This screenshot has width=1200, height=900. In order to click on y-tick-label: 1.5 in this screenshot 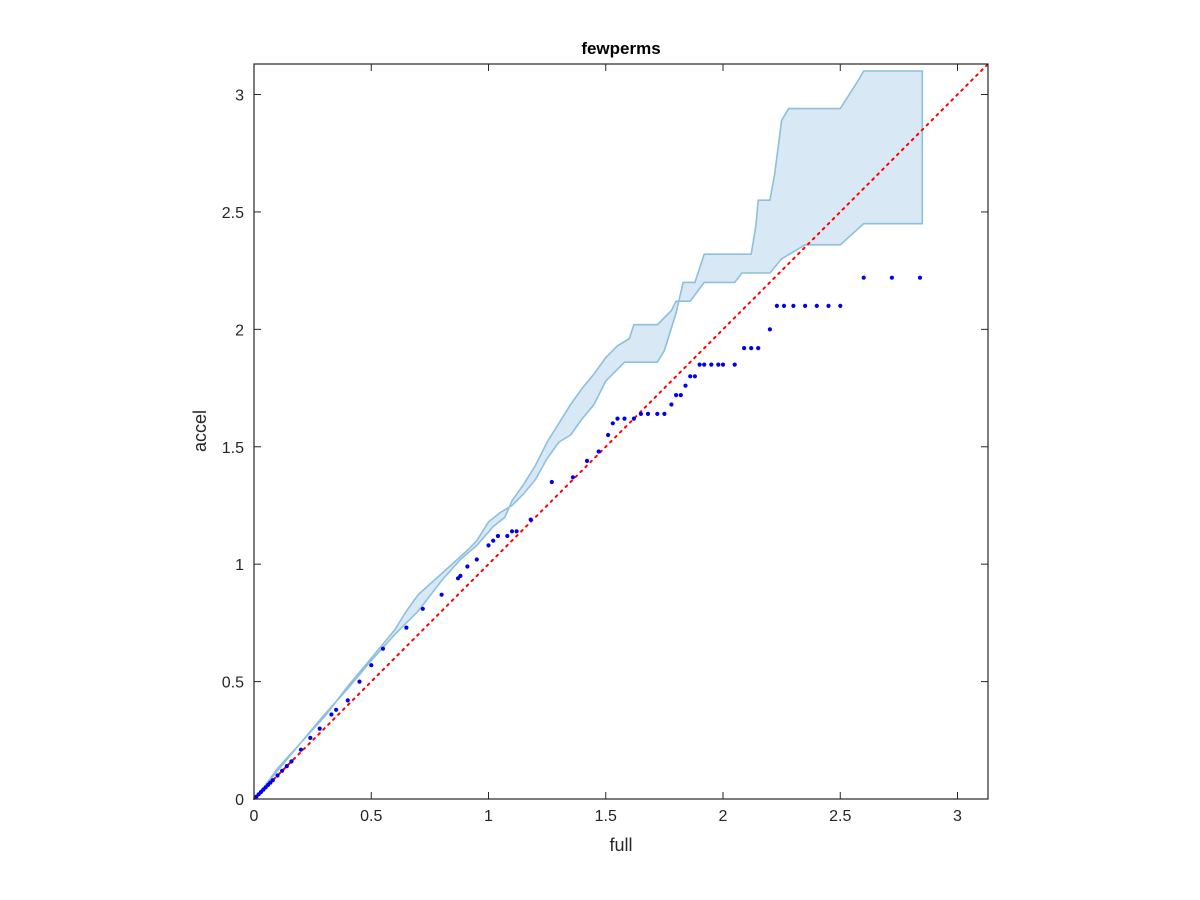, I will do `click(233, 448)`.